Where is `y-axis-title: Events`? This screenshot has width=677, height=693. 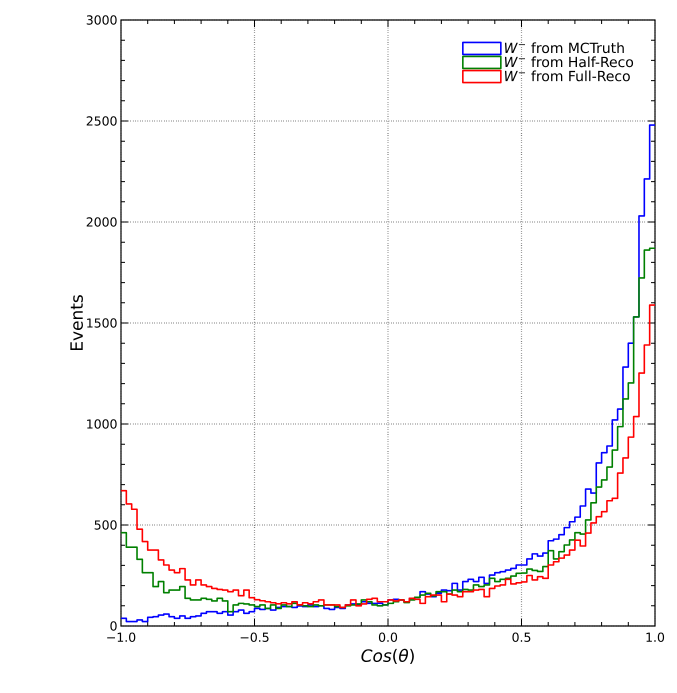
y-axis-title: Events is located at coordinates (76, 322).